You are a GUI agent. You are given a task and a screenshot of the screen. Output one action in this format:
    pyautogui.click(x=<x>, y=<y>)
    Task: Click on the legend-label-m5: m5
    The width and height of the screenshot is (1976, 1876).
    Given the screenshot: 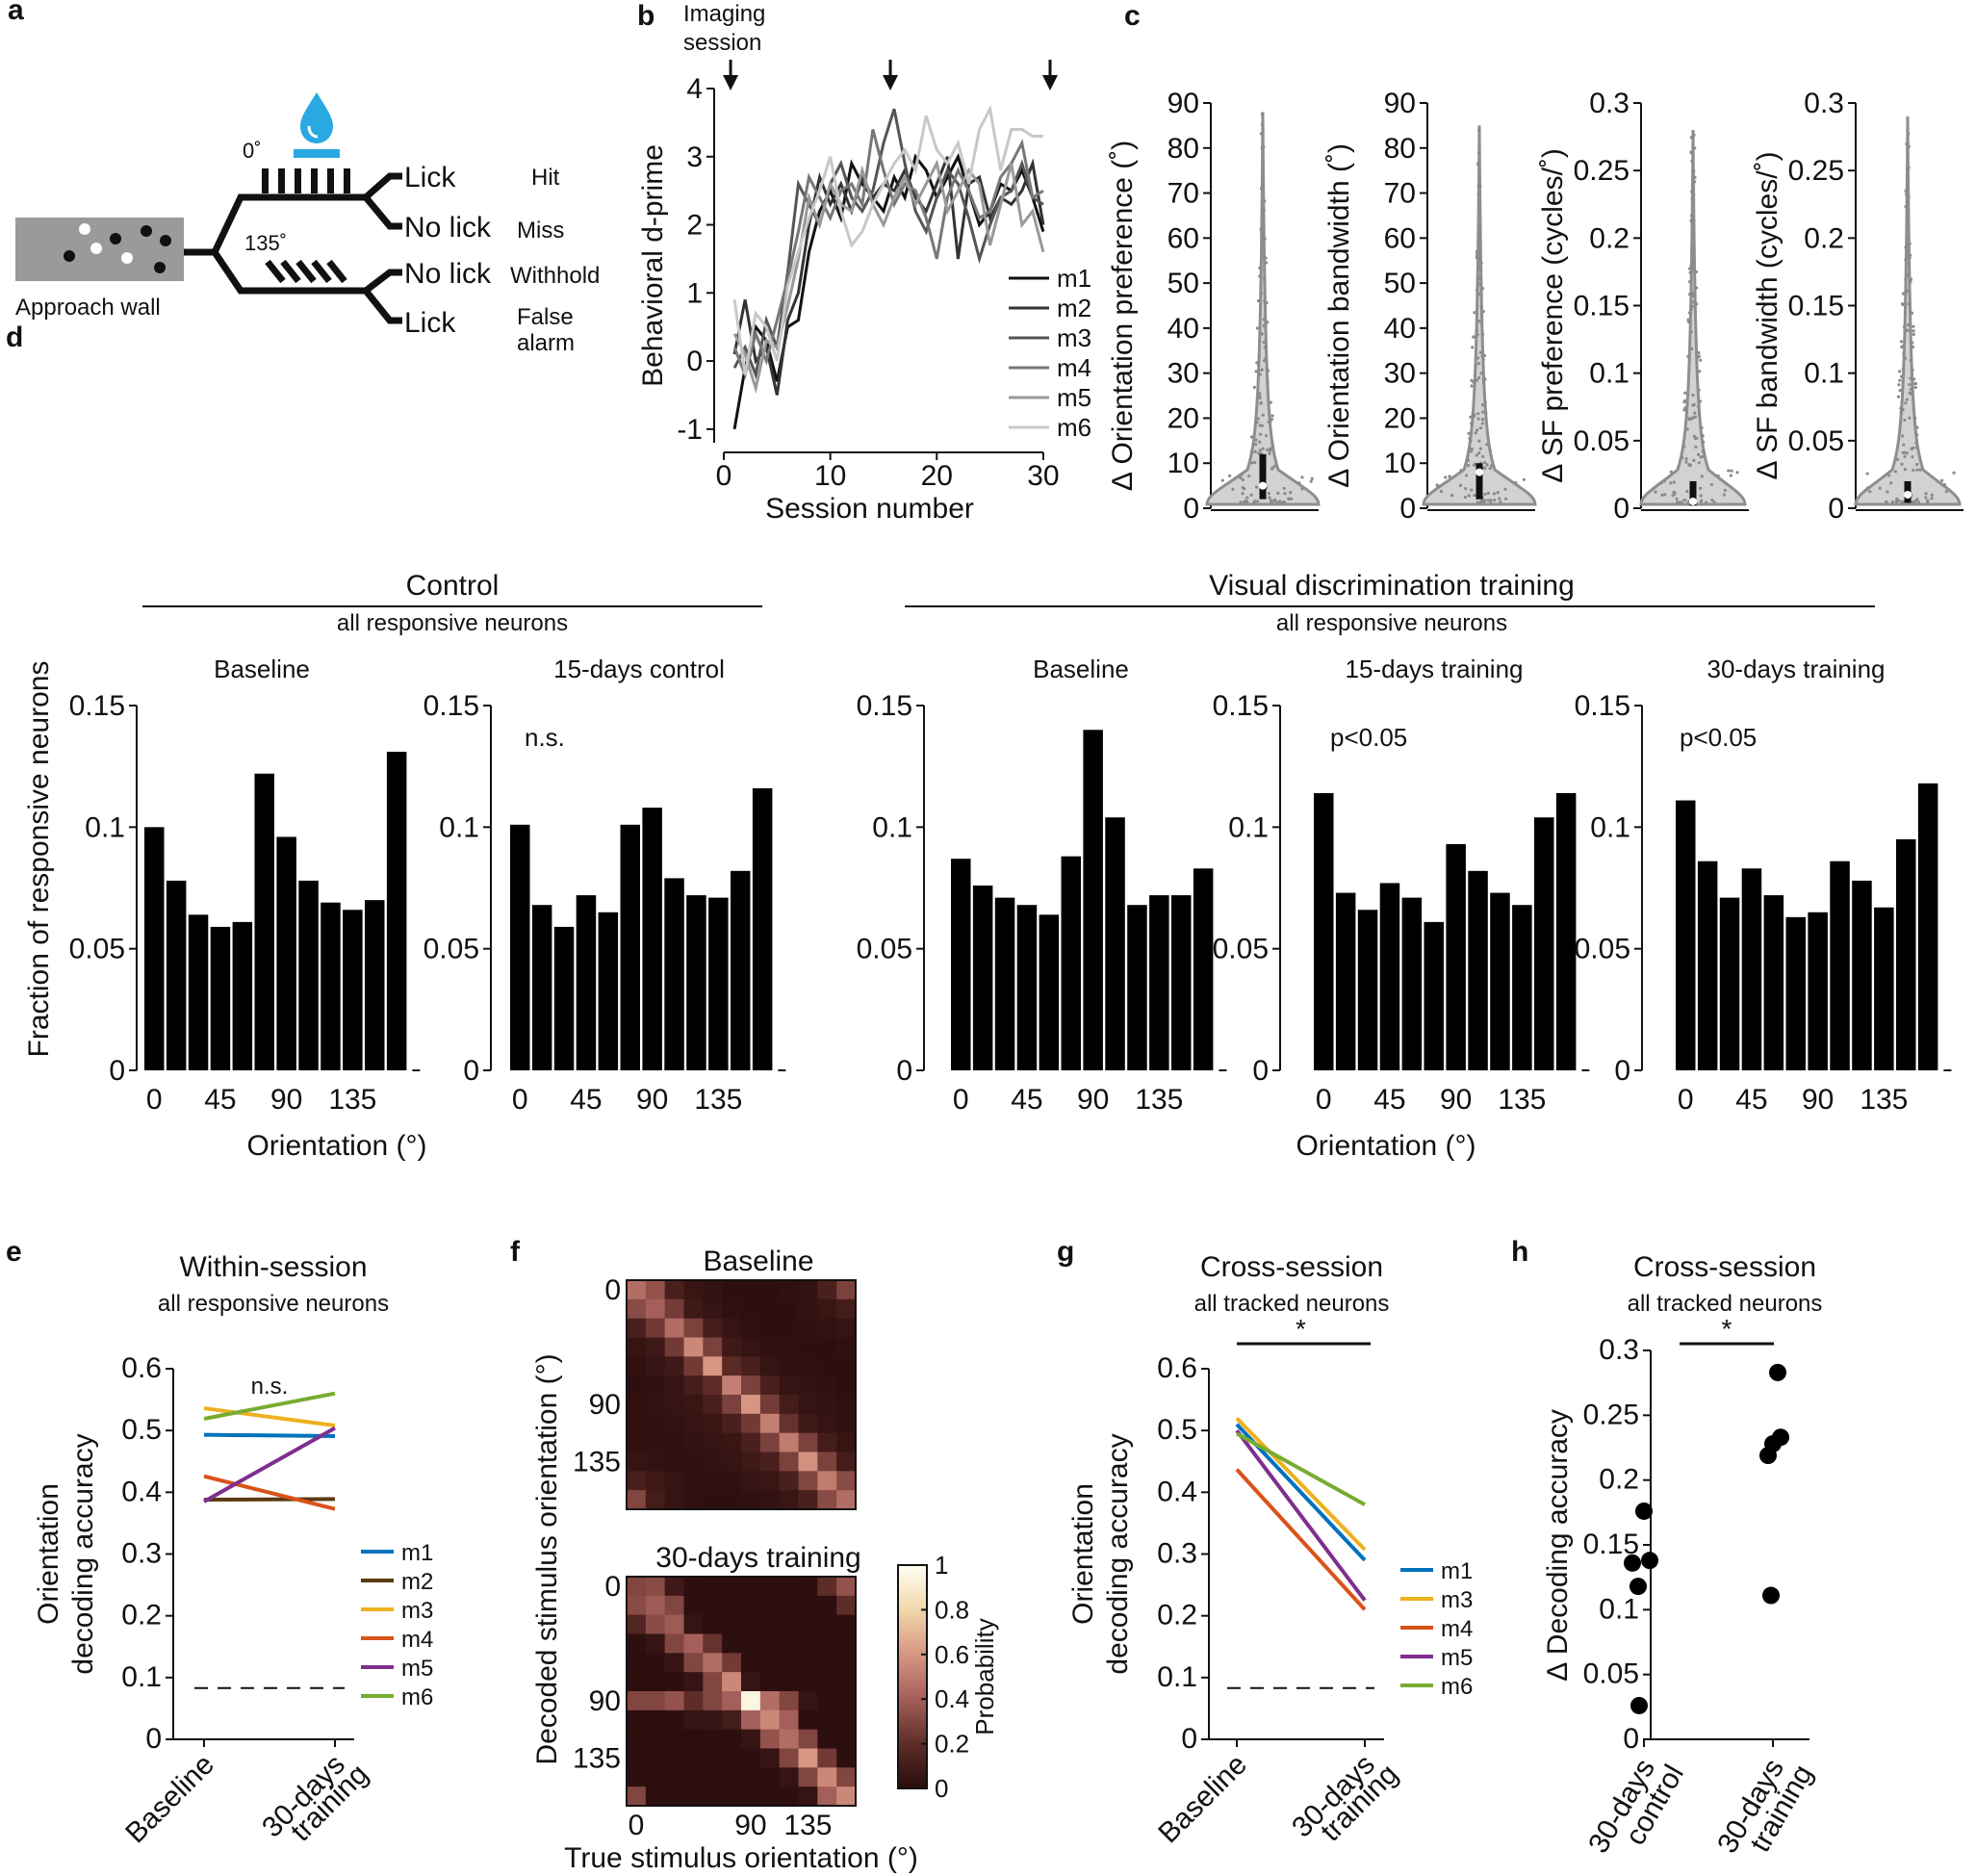 What is the action you would take?
    pyautogui.click(x=1074, y=397)
    